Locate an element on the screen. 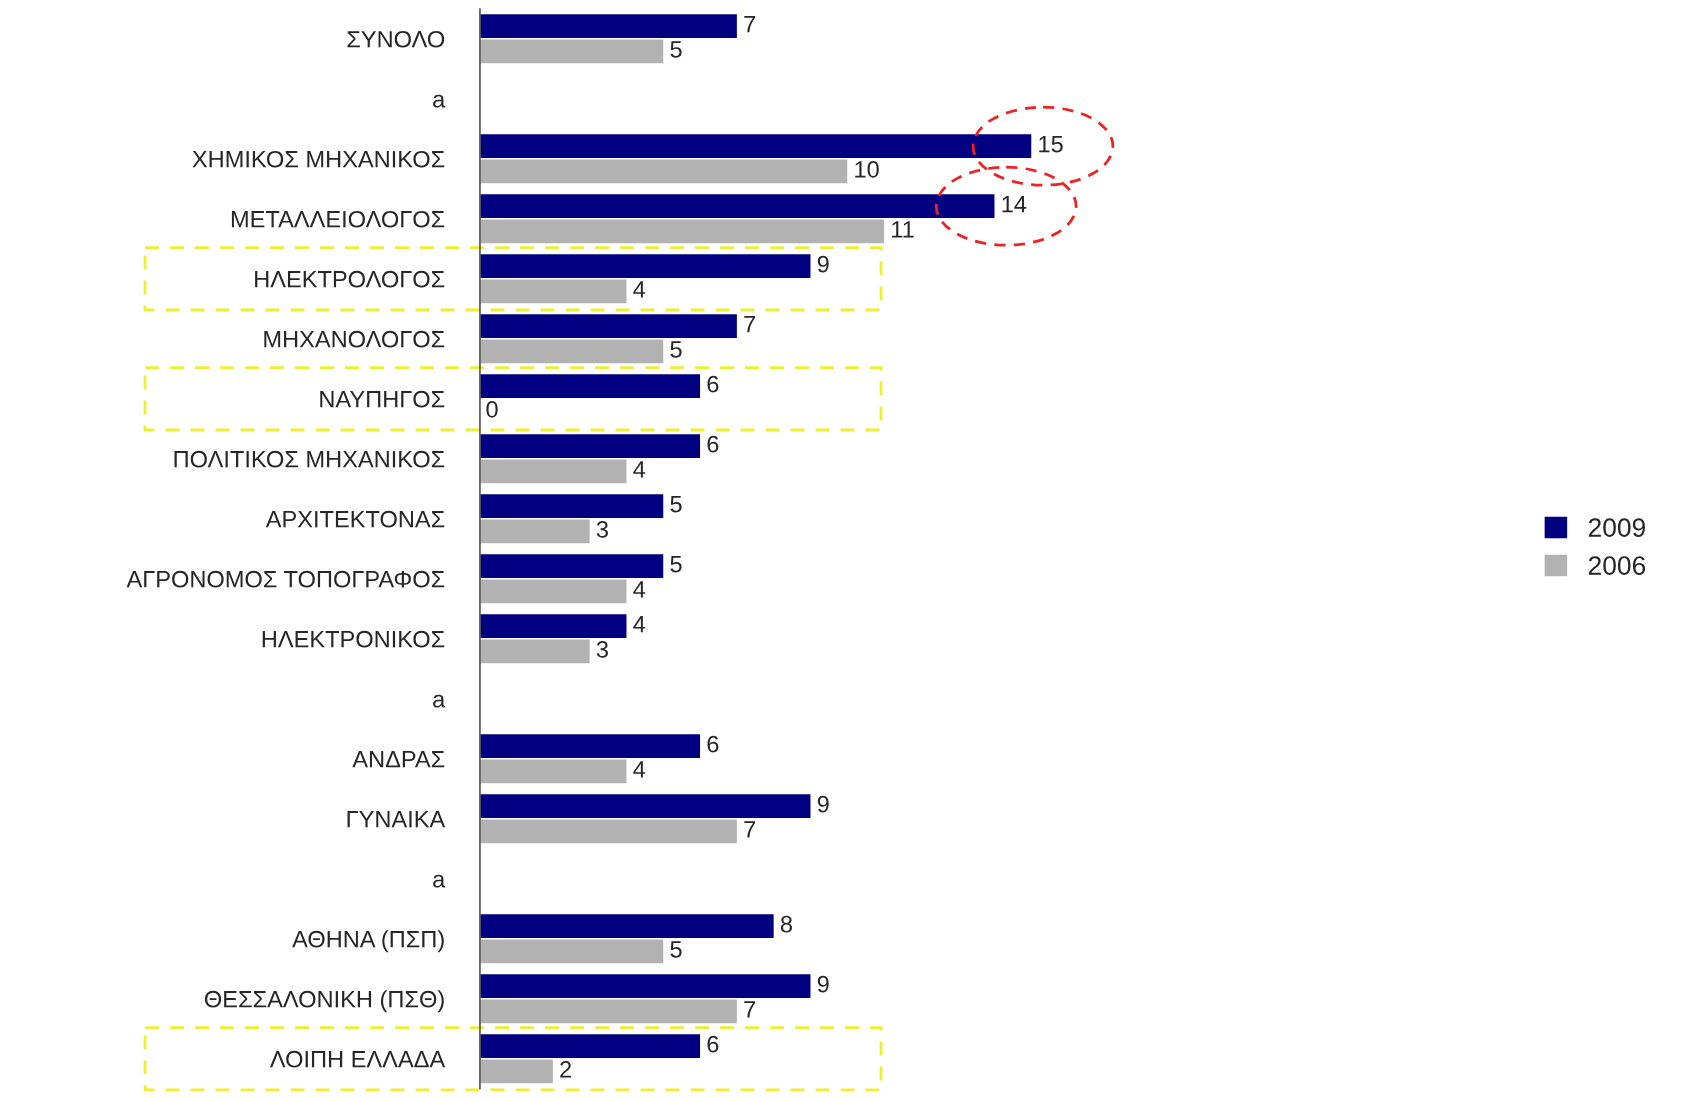  y-tick-label: ΑΘΗΝΑ (ΠΣΠ) is located at coordinates (368, 941).